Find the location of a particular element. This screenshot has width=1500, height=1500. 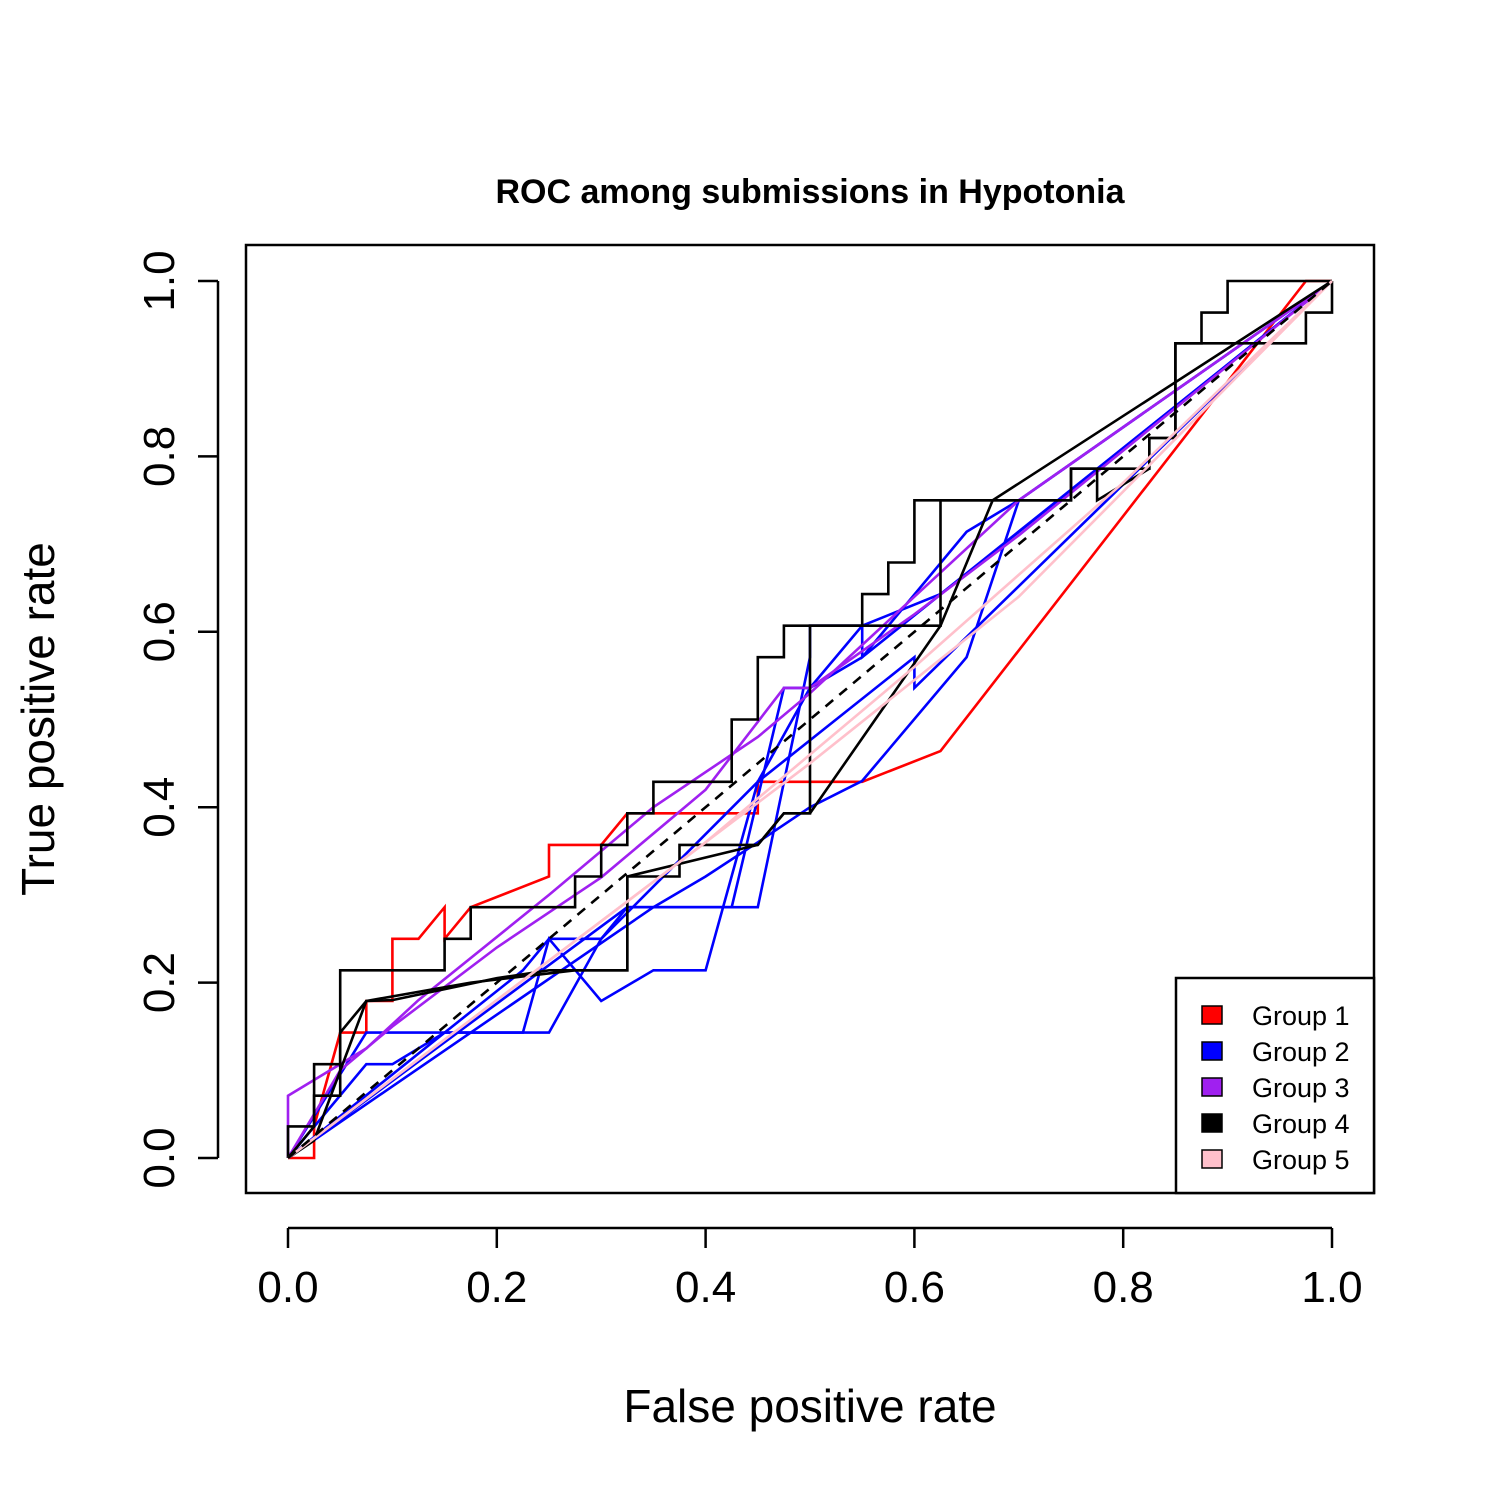

y-tick-label: 0.0 is located at coordinates (159, 1157).